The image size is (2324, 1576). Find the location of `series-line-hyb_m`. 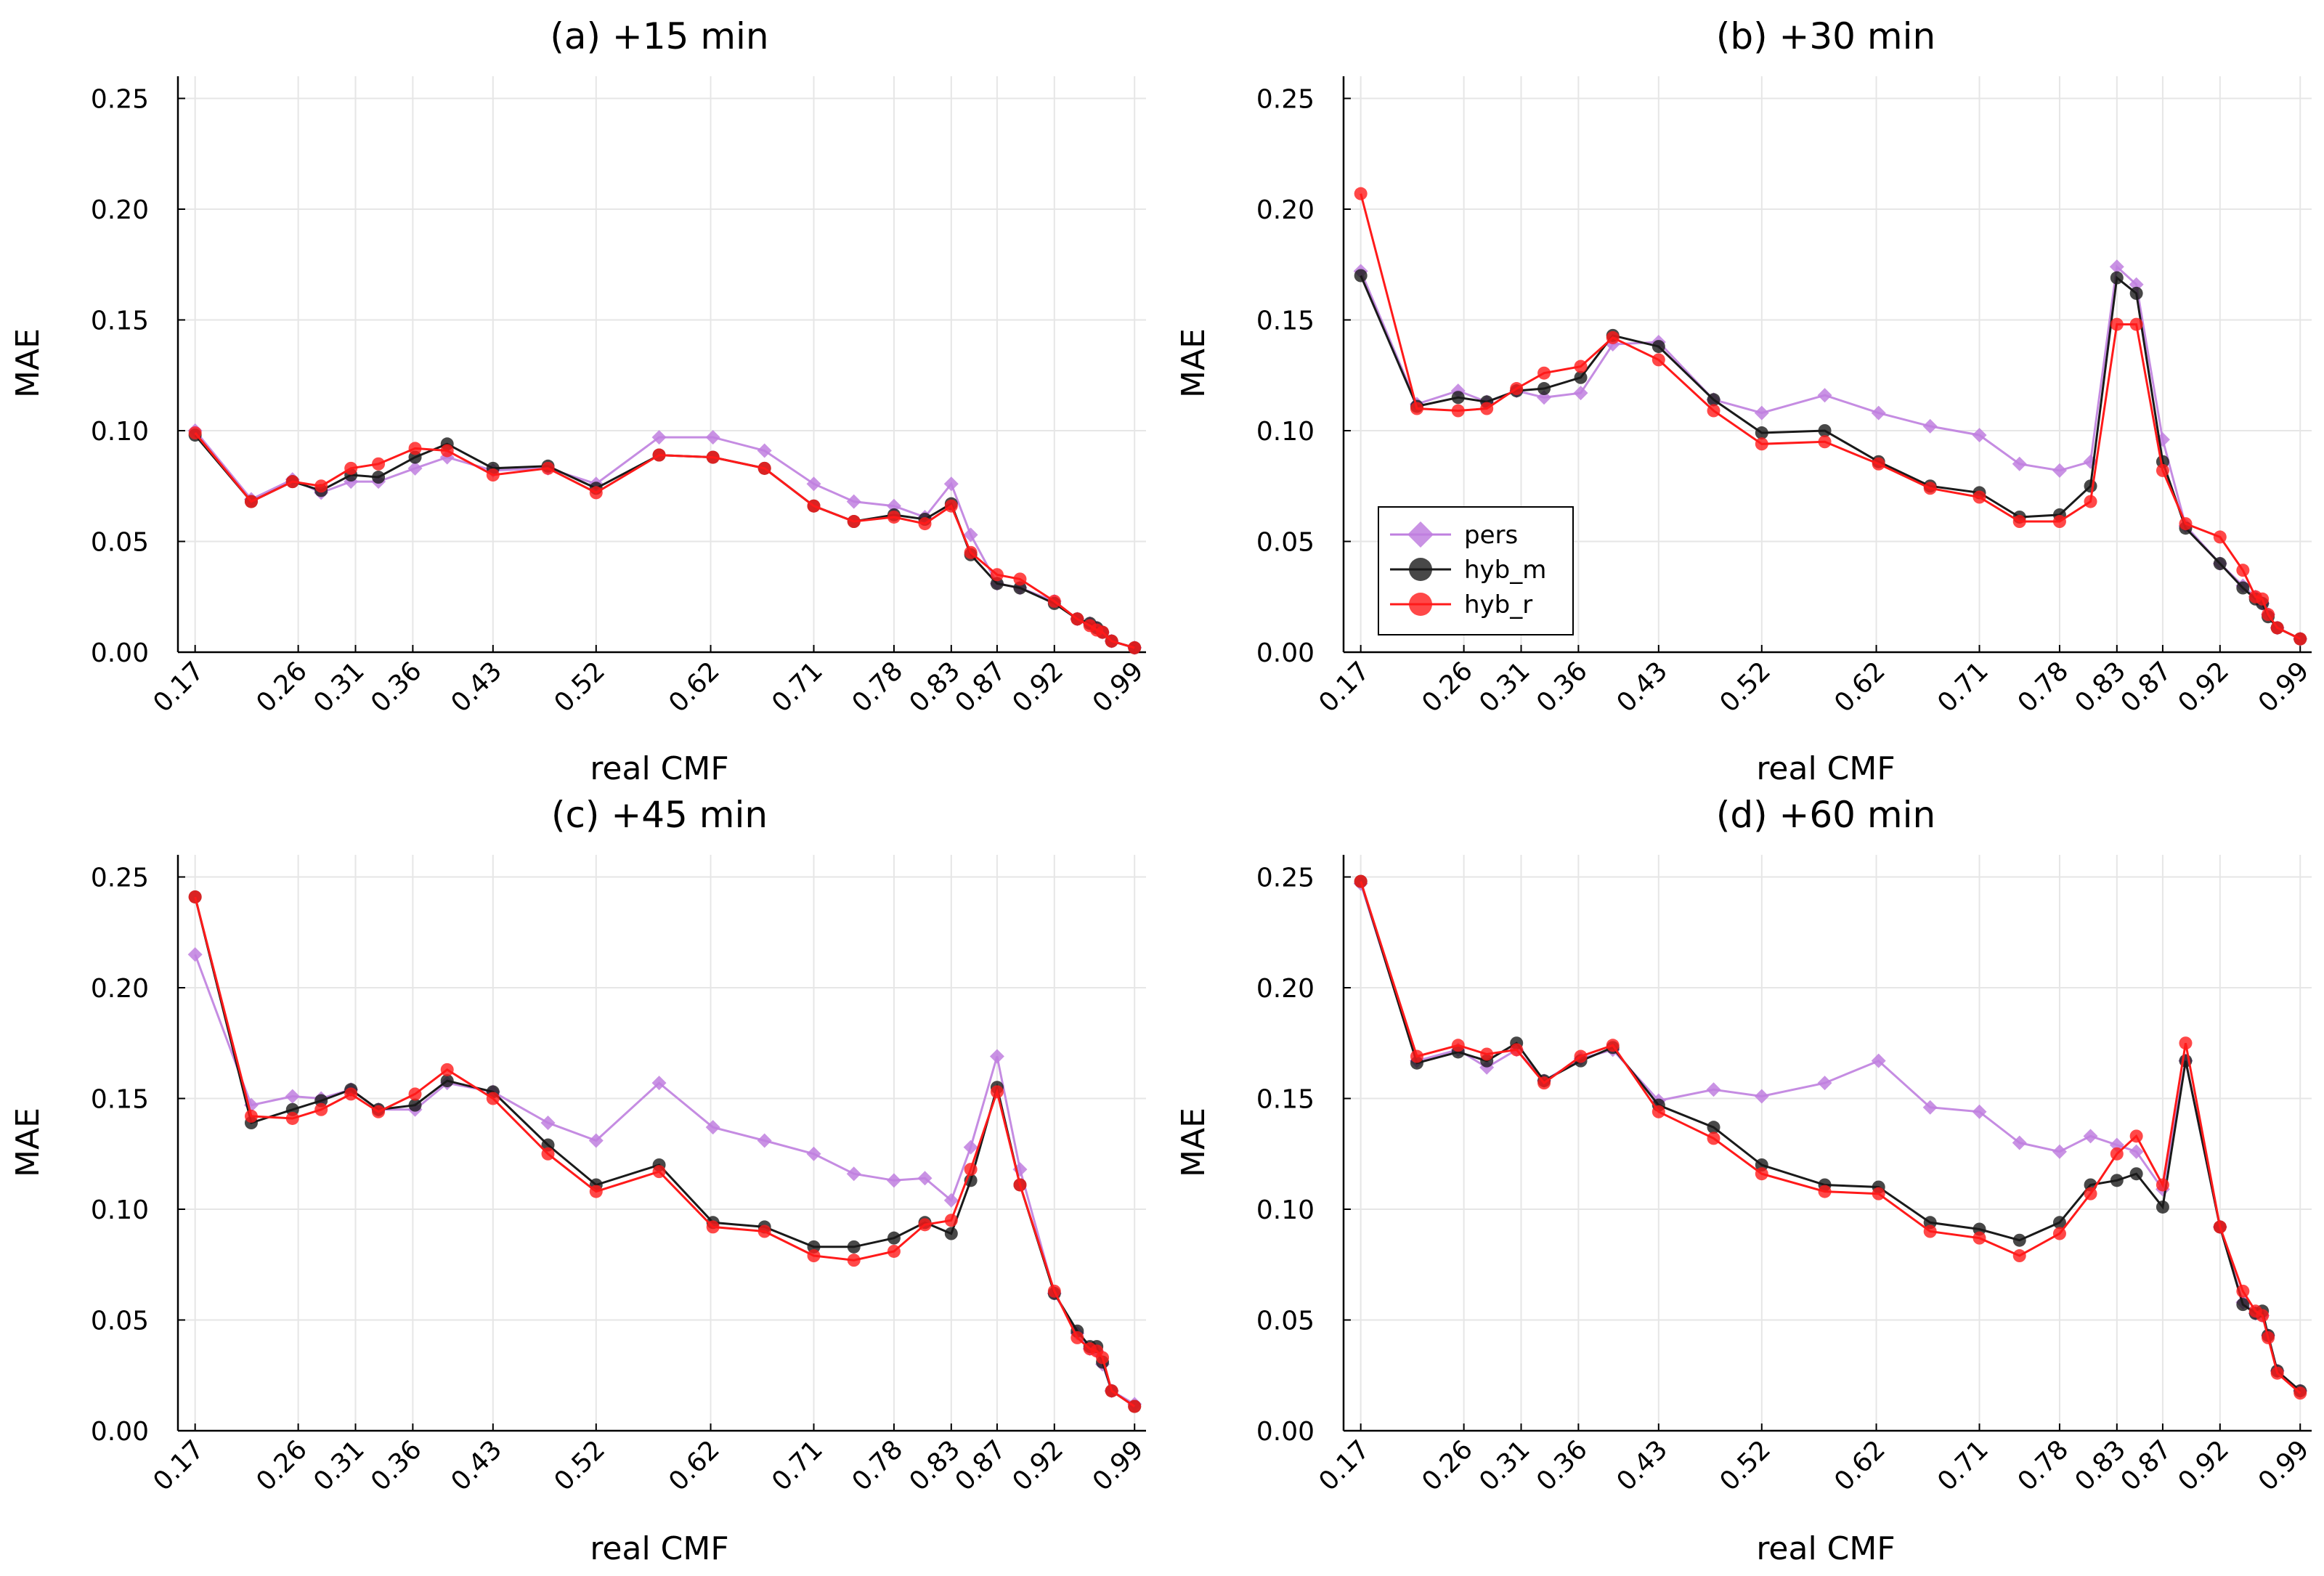

series-line-hyb_m is located at coordinates (665, 1152).